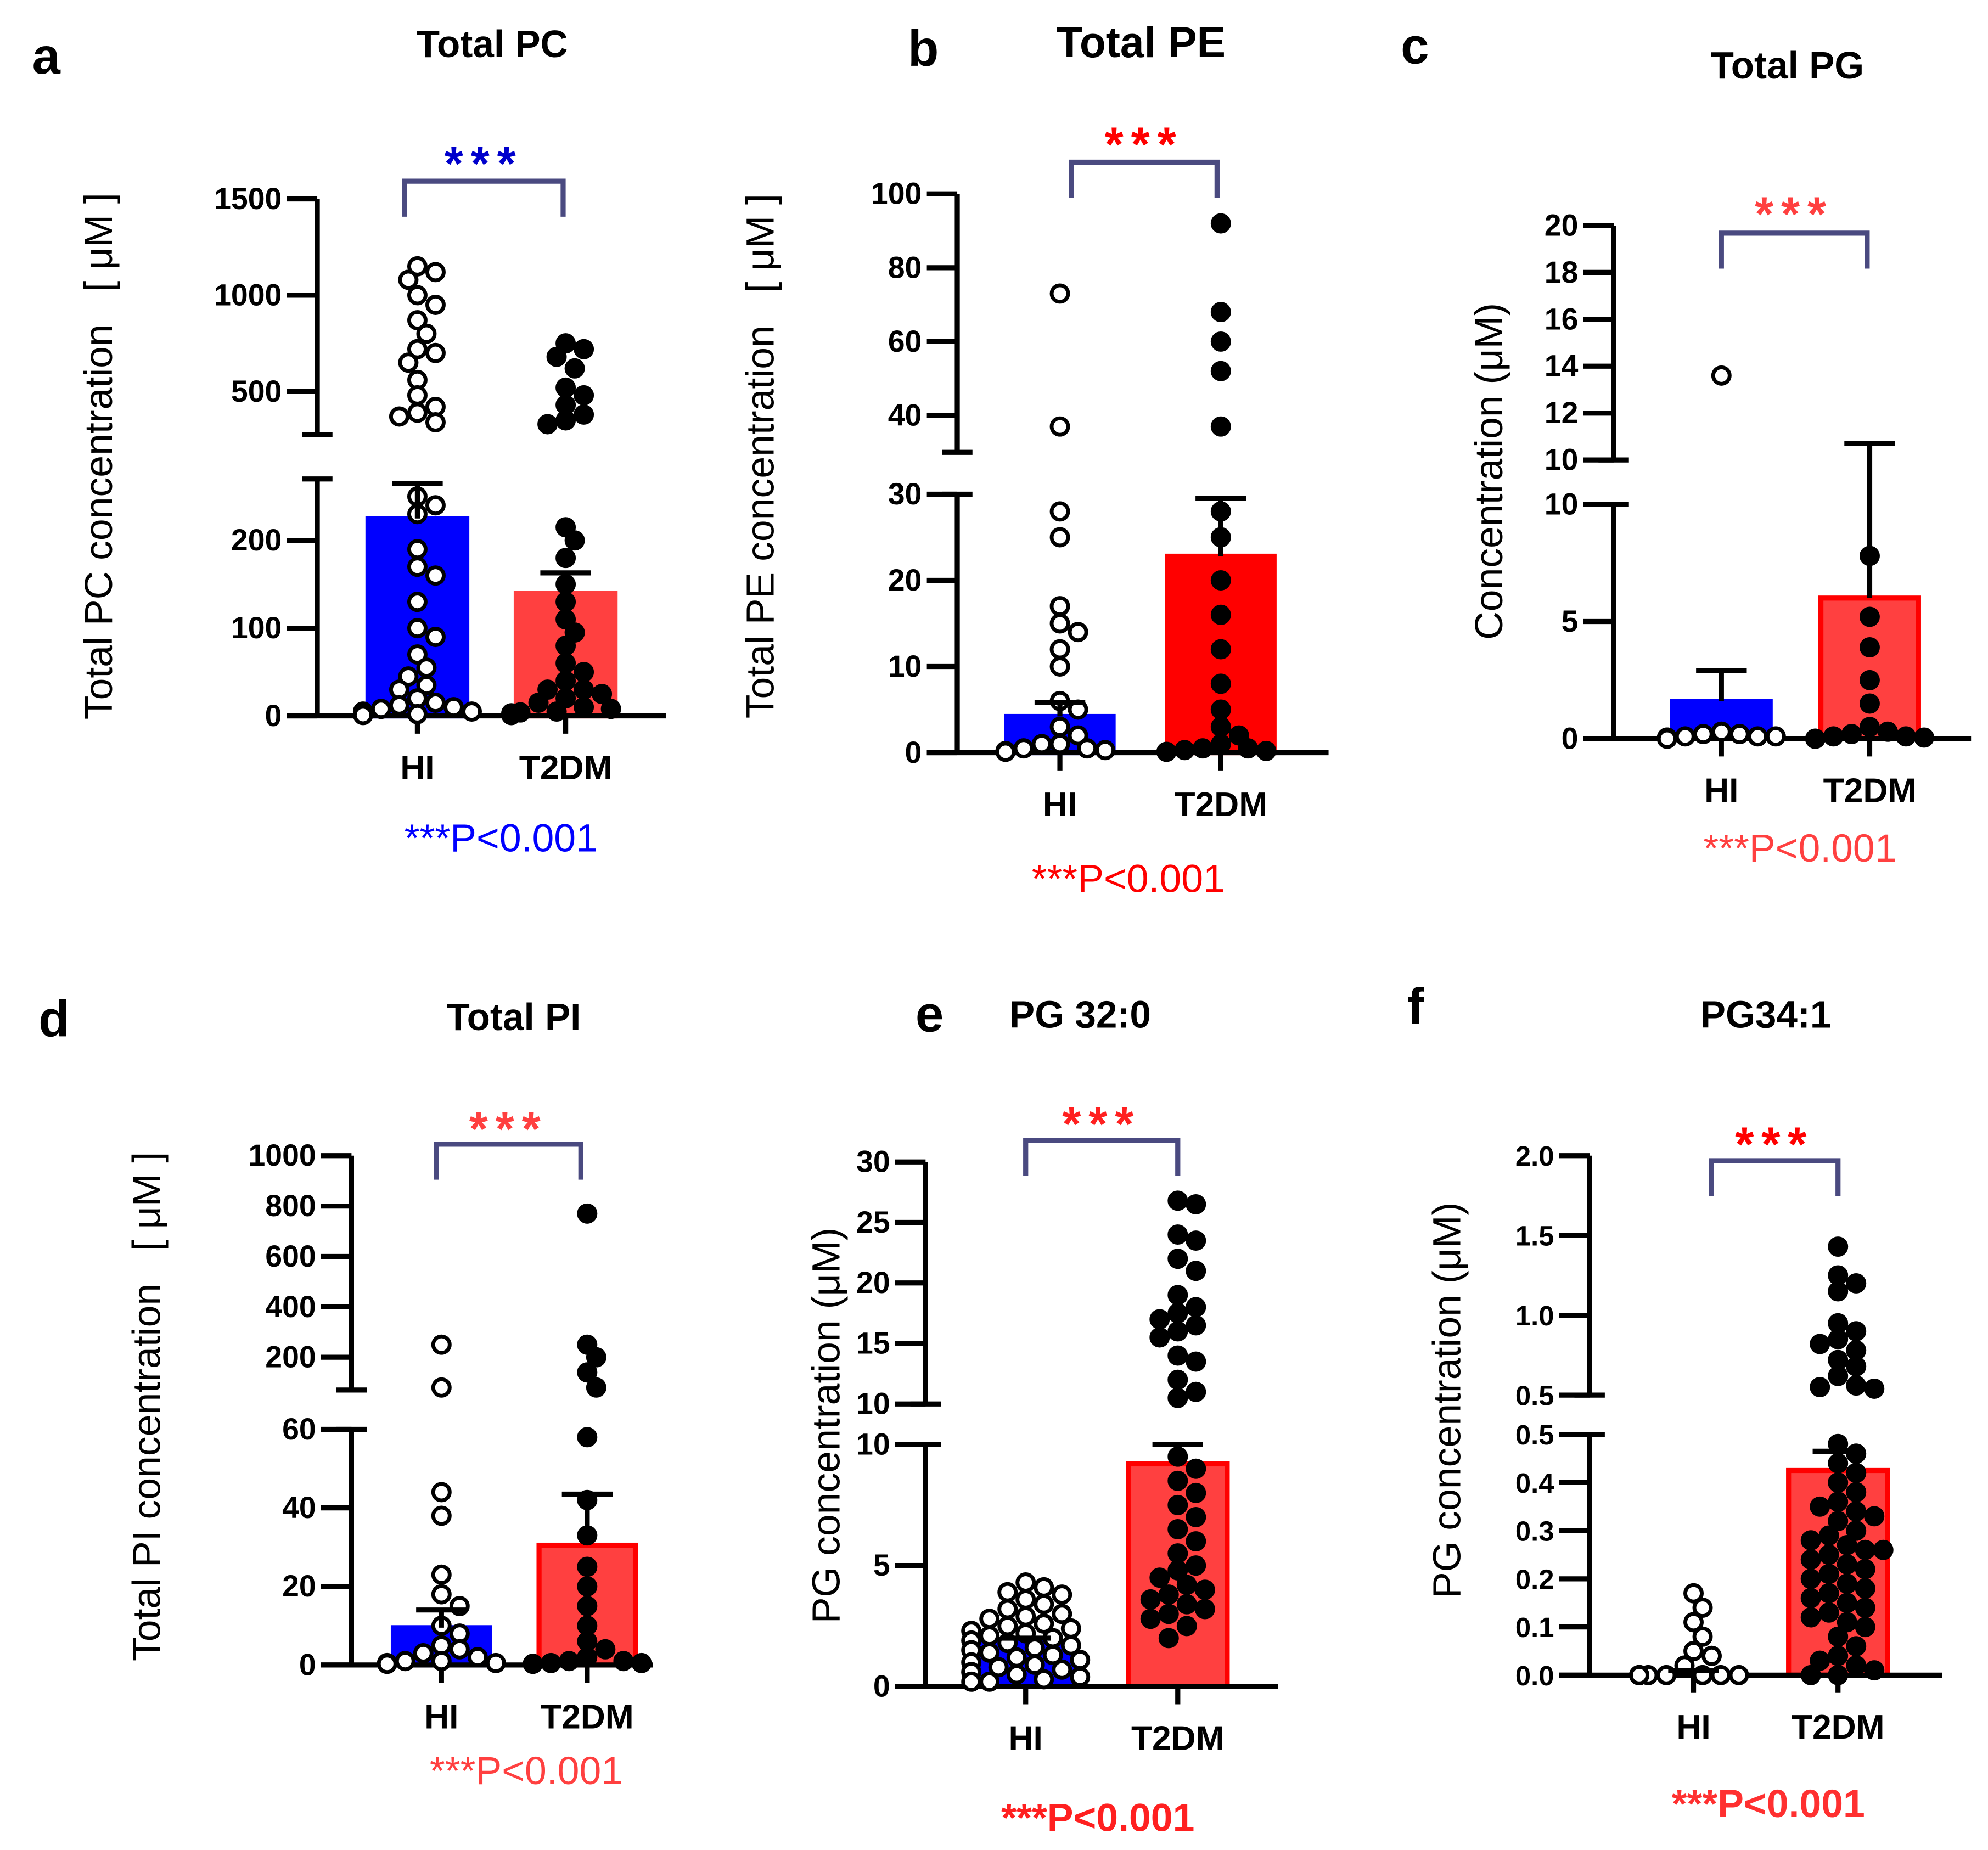 Image resolution: width=1988 pixels, height=1850 pixels. What do you see at coordinates (1534, 1627) in the screenshot?
I see `y-tick-label: 0.1` at bounding box center [1534, 1627].